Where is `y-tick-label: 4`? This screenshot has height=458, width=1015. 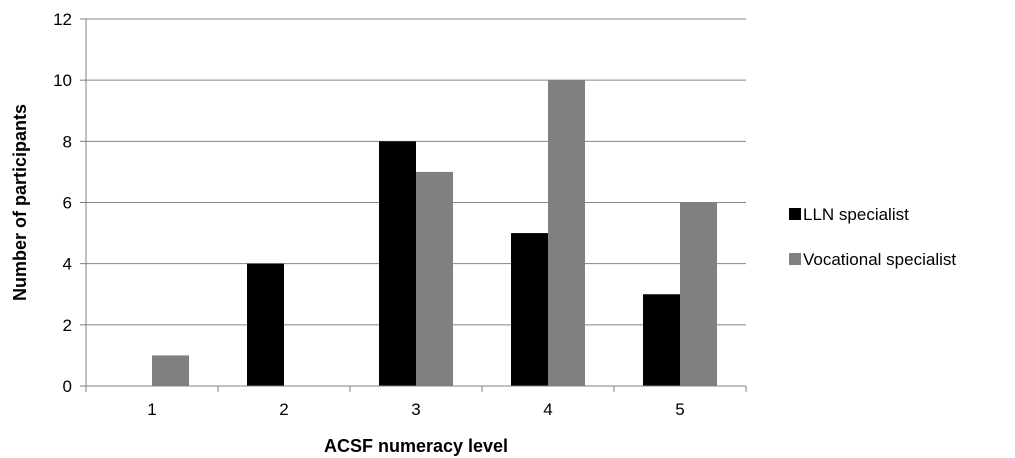 y-tick-label: 4 is located at coordinates (67, 264).